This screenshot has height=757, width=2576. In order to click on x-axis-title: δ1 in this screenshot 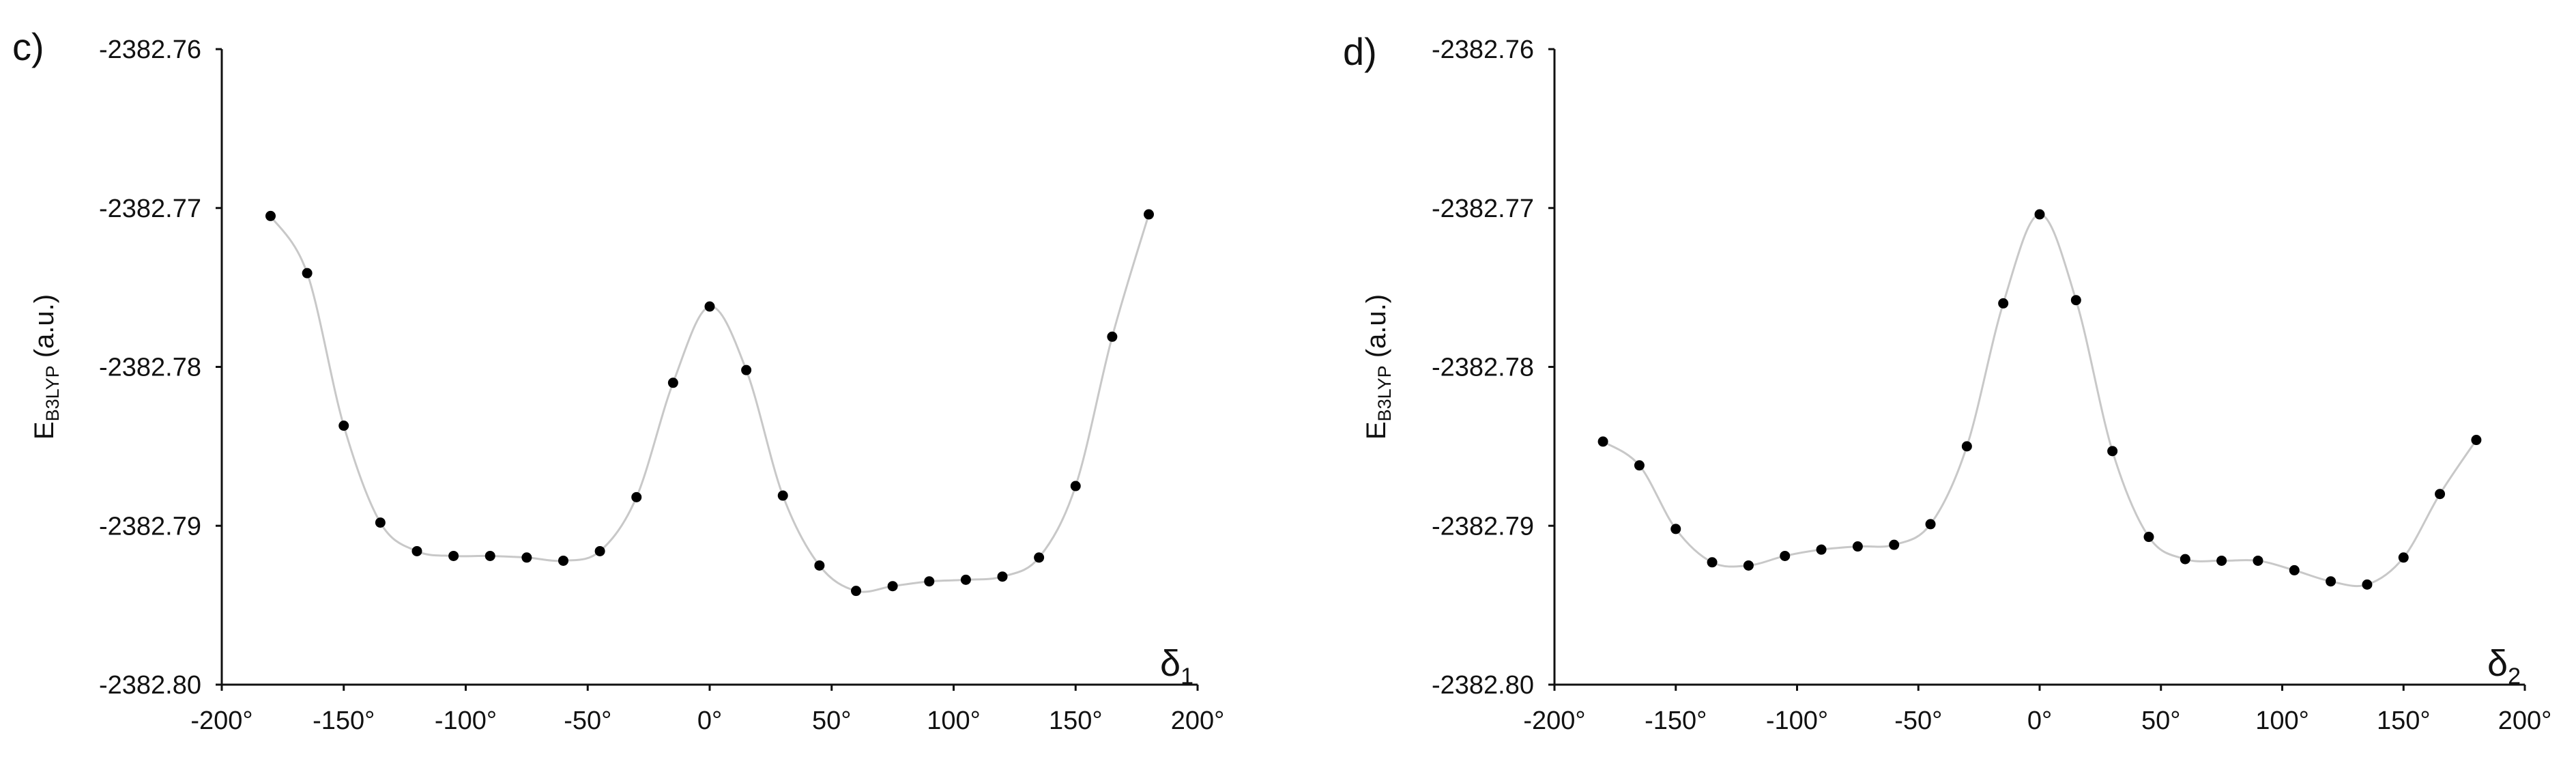, I will do `click(1176, 666)`.